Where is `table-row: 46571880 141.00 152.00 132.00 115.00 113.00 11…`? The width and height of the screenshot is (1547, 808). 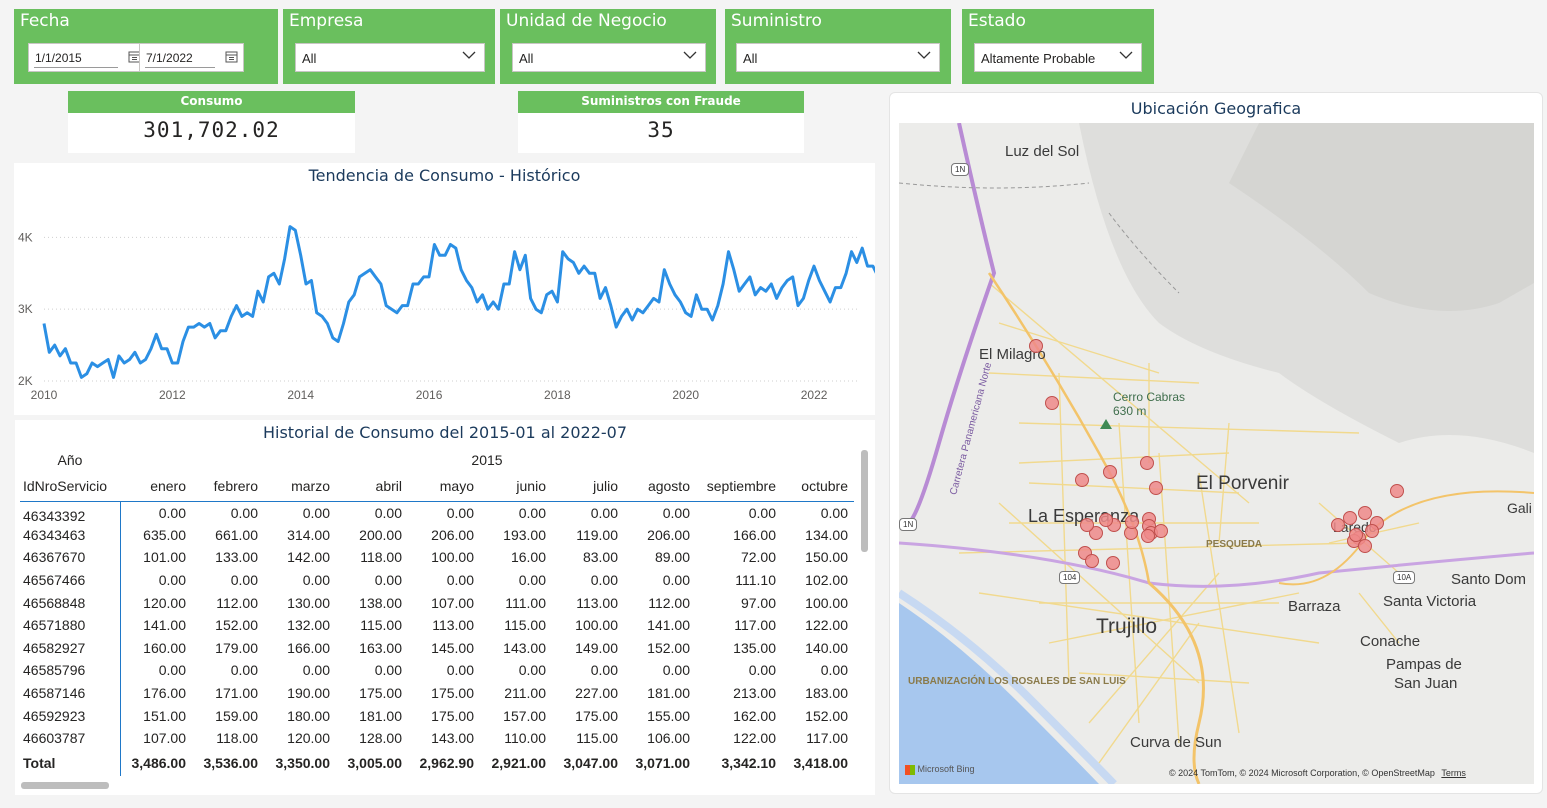
table-row: 46571880 141.00 152.00 132.00 115.00 113.00 11… is located at coordinates (437, 625).